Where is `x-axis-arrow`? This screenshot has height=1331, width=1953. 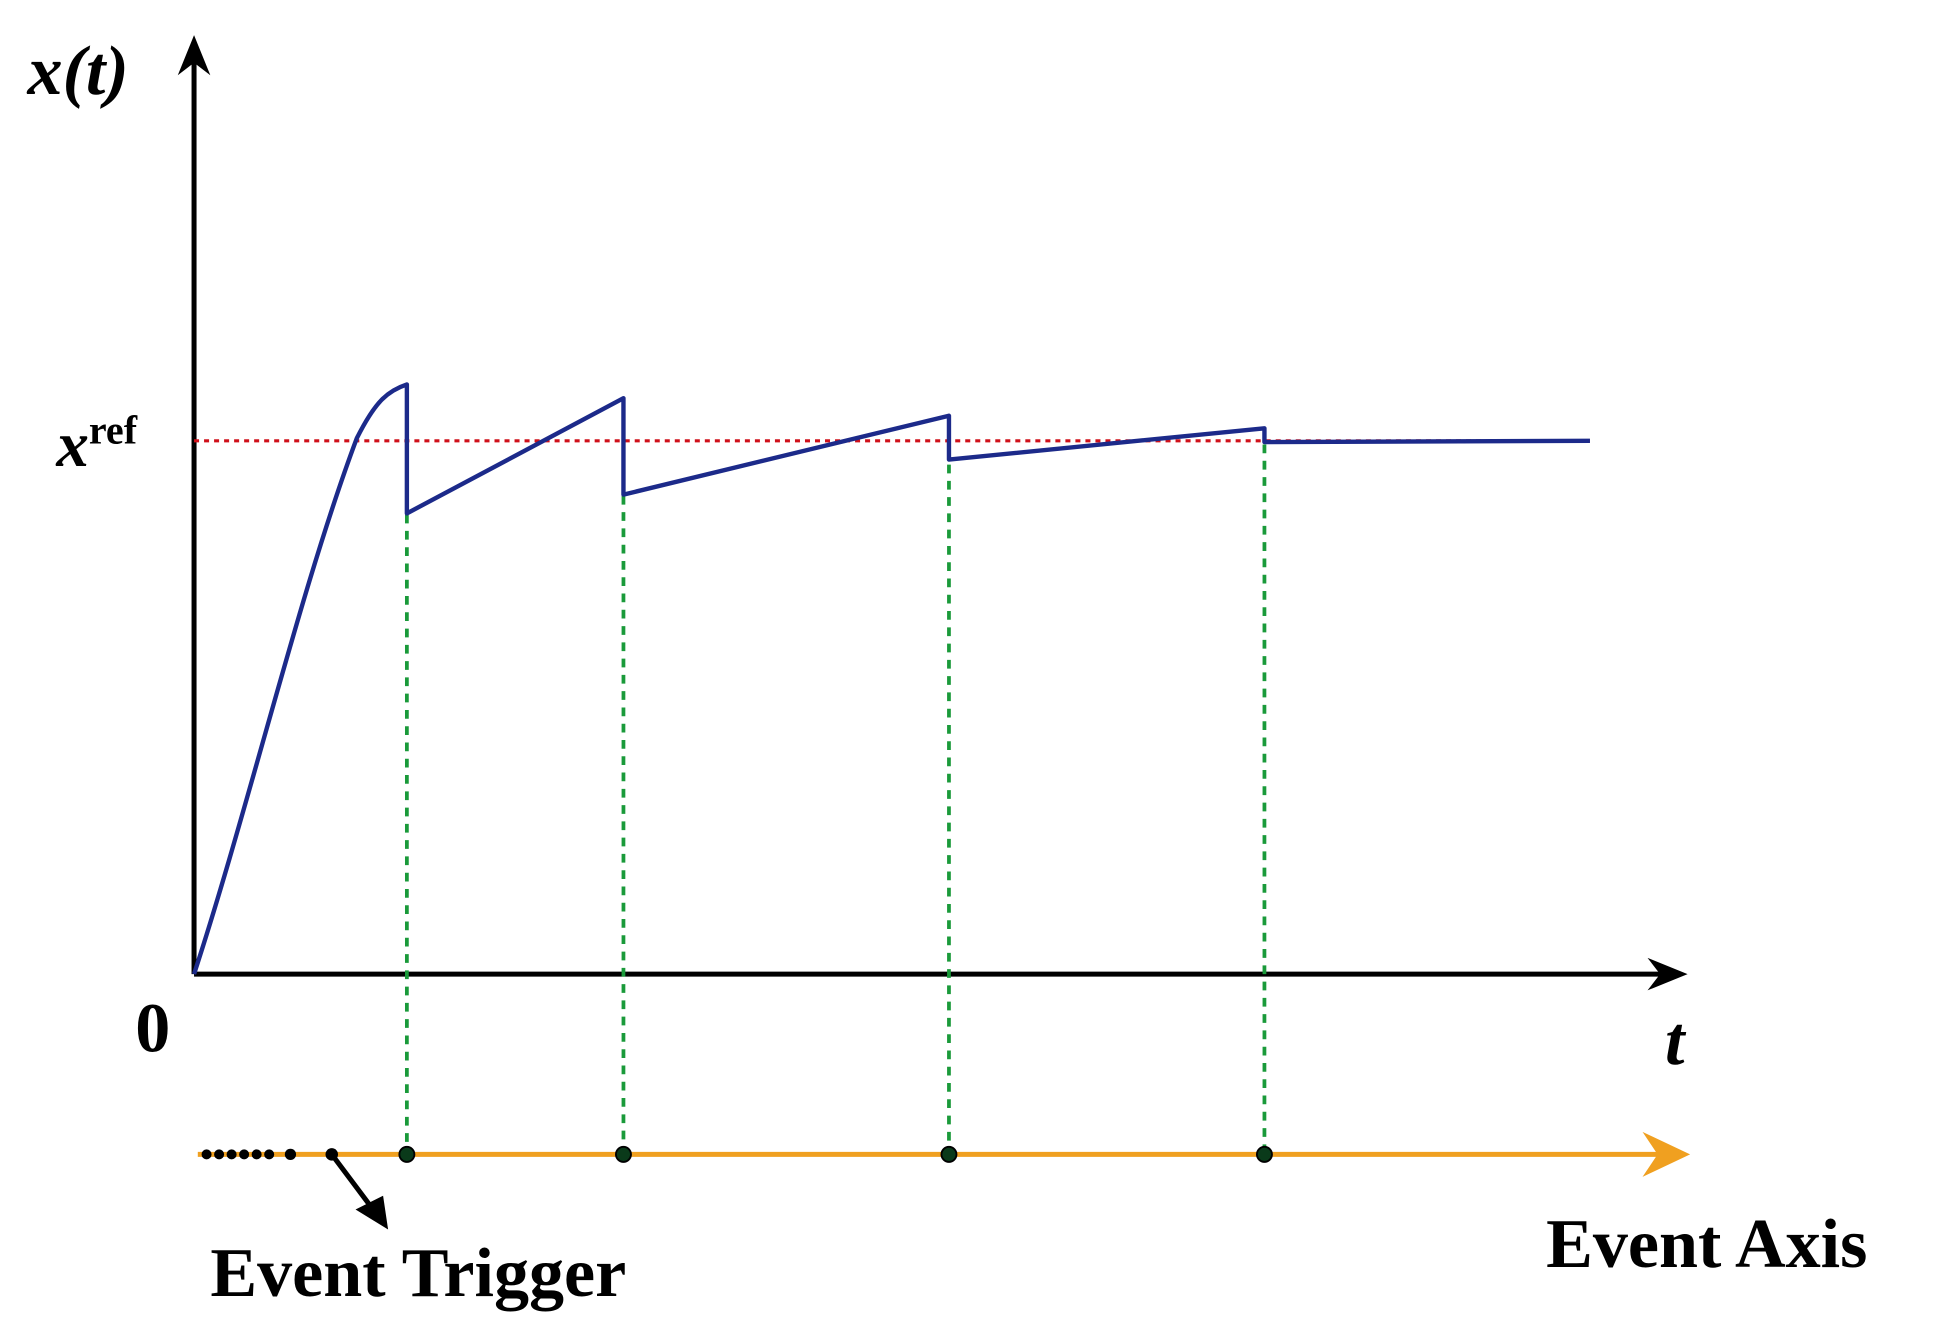
x-axis-arrow is located at coordinates (1667, 974).